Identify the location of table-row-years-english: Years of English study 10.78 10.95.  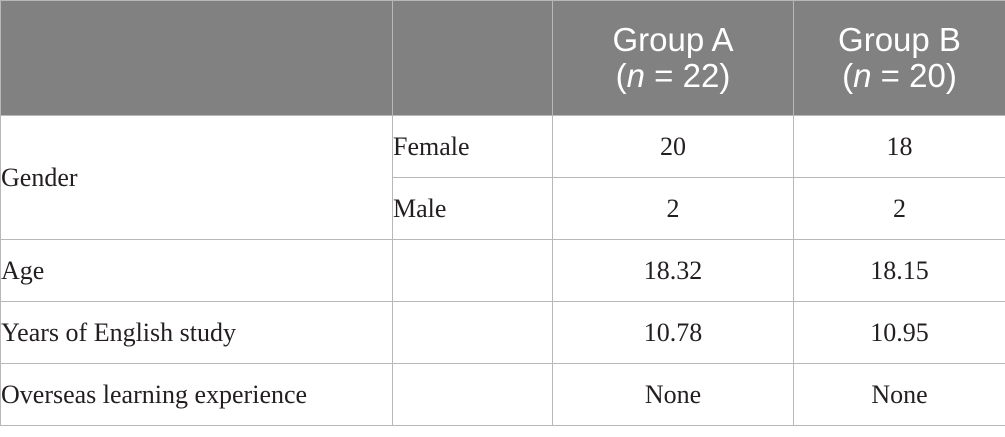
(502, 332).